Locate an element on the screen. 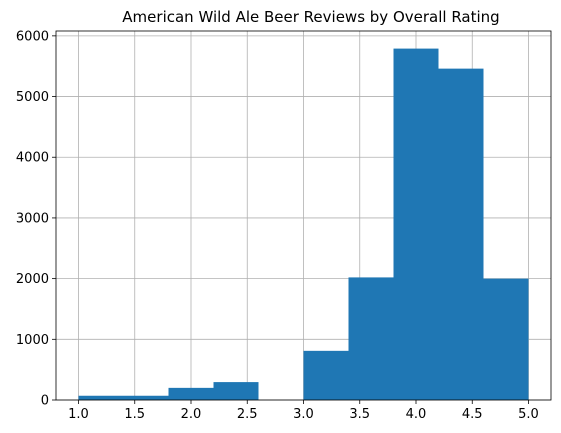 The height and width of the screenshot is (433, 561). y-axis-ticks: 0 1000 2000 3000 4000 5000 6000 is located at coordinates (36, 219).